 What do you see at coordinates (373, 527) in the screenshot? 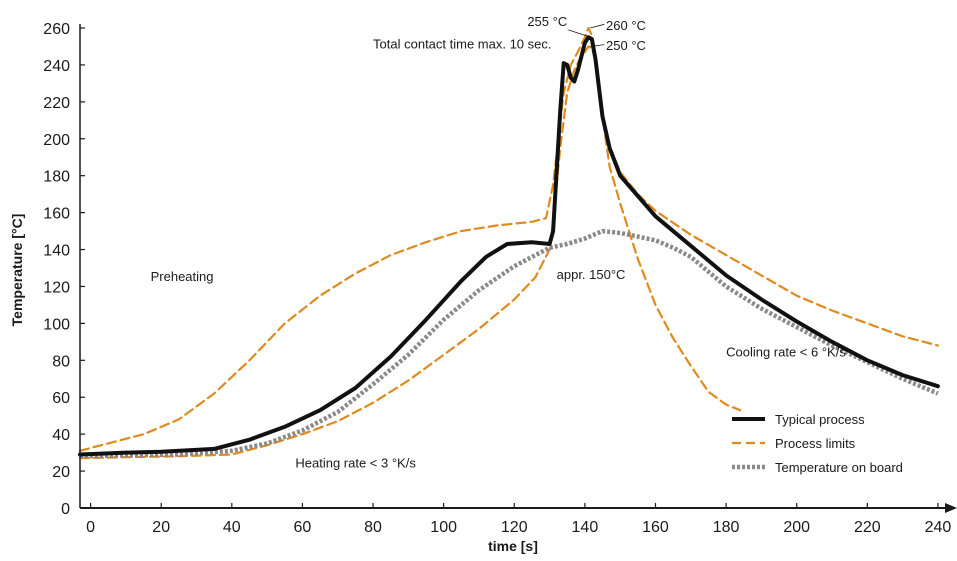
I see `x-tick-label: 80` at bounding box center [373, 527].